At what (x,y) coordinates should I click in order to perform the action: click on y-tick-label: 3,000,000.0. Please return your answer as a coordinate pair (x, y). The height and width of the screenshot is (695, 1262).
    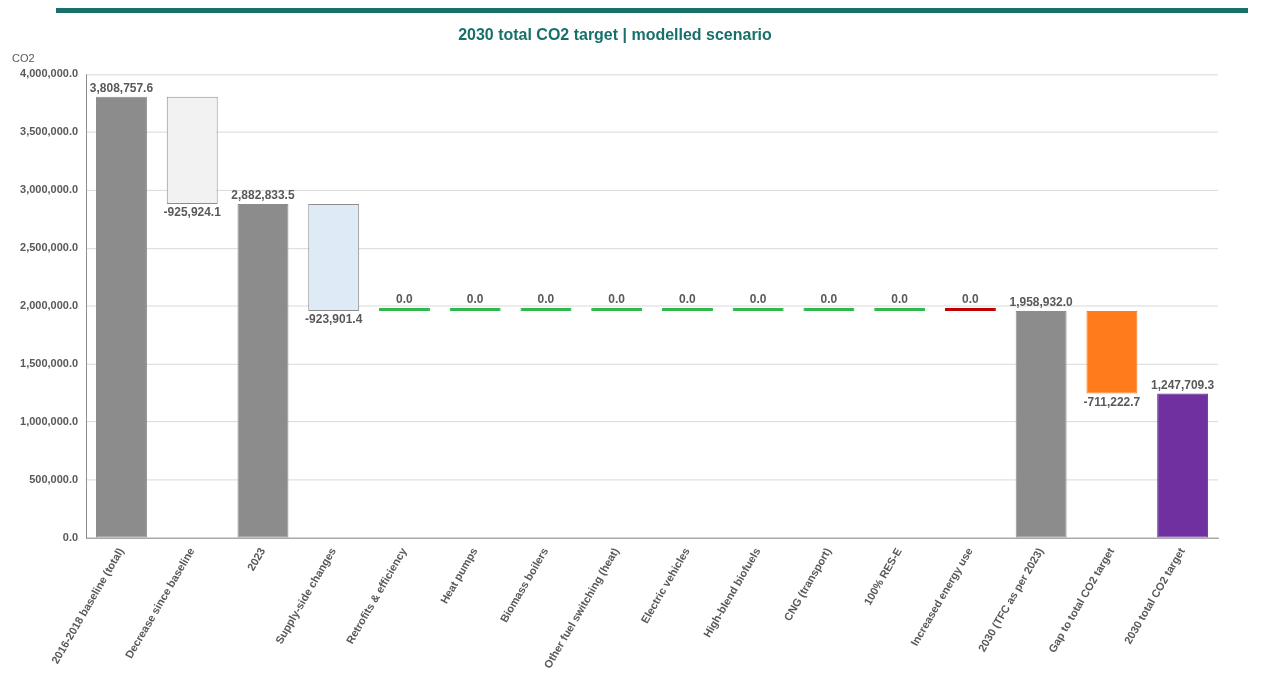
    Looking at the image, I should click on (49, 189).